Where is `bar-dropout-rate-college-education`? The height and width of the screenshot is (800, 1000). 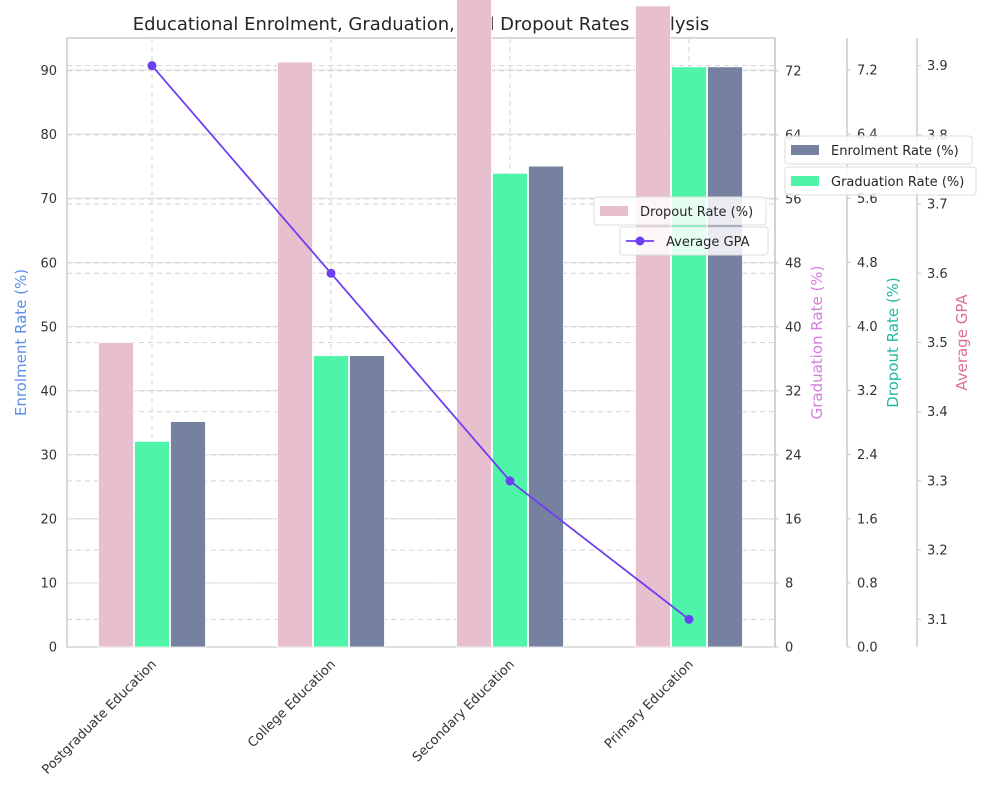 bar-dropout-rate-college-education is located at coordinates (295, 354).